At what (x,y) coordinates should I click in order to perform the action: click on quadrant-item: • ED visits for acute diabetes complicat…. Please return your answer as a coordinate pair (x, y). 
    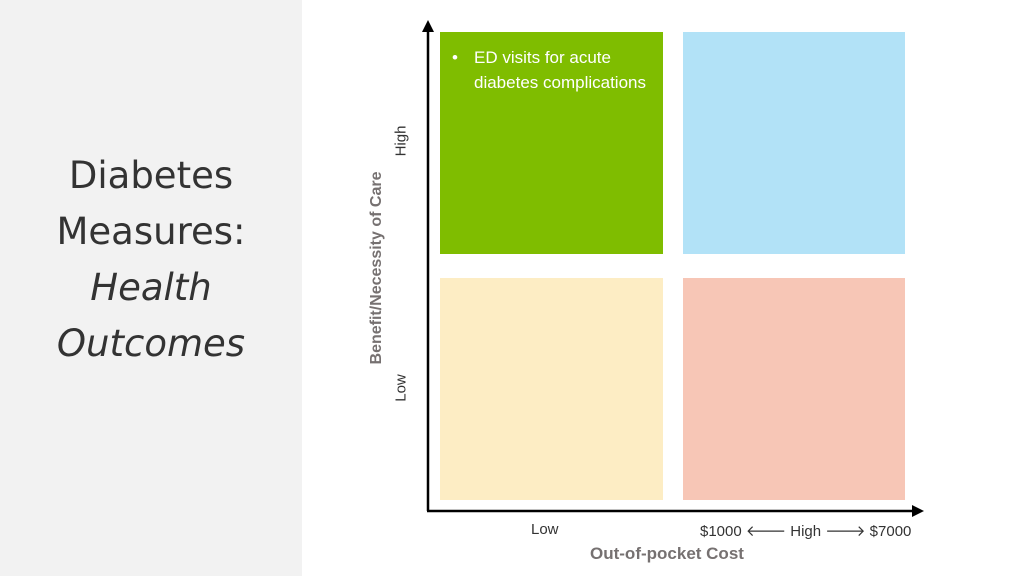
    Looking at the image, I should click on (553, 70).